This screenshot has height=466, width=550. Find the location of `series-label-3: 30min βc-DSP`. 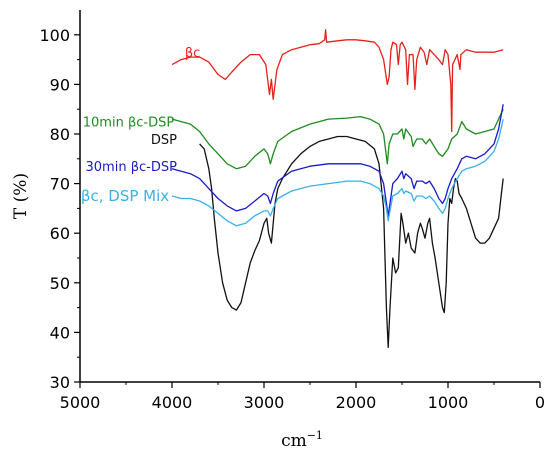

series-label-3: 30min βc-DSP is located at coordinates (132, 167).